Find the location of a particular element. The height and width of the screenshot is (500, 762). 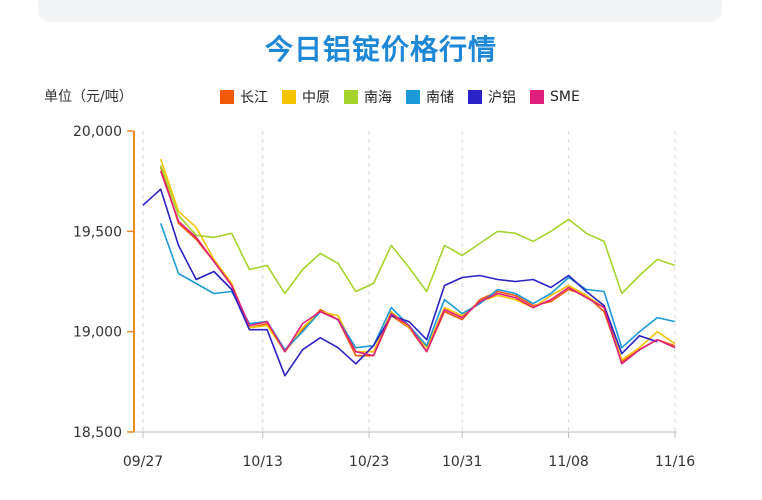

legend-label: 沪铝 is located at coordinates (502, 98).